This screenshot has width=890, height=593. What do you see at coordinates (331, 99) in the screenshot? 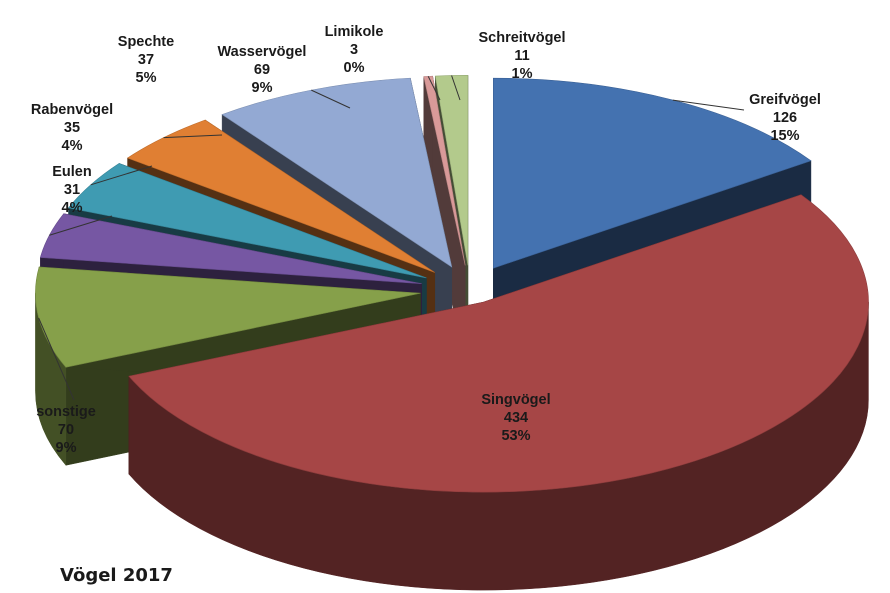
I see `leader-line-wasservogel` at bounding box center [331, 99].